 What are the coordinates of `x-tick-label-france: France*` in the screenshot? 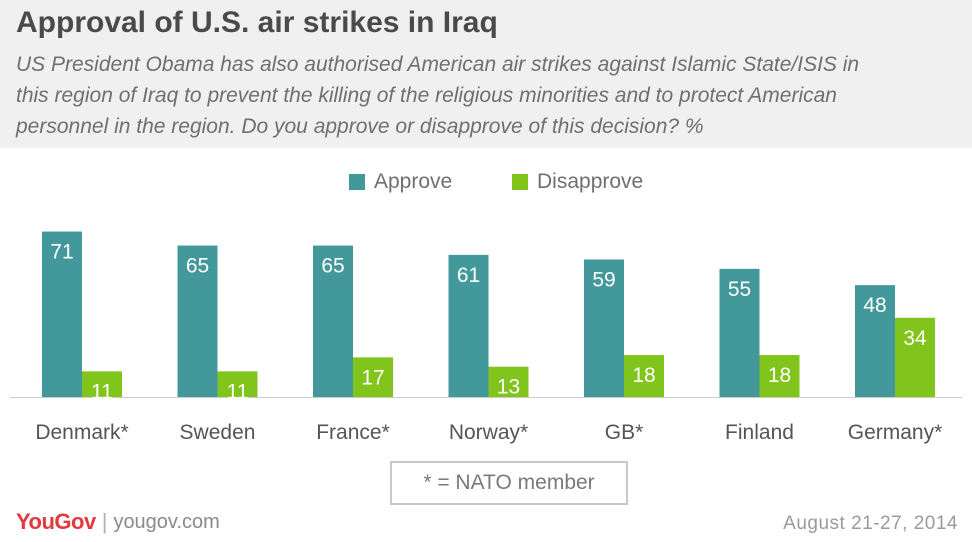 It's located at (353, 432).